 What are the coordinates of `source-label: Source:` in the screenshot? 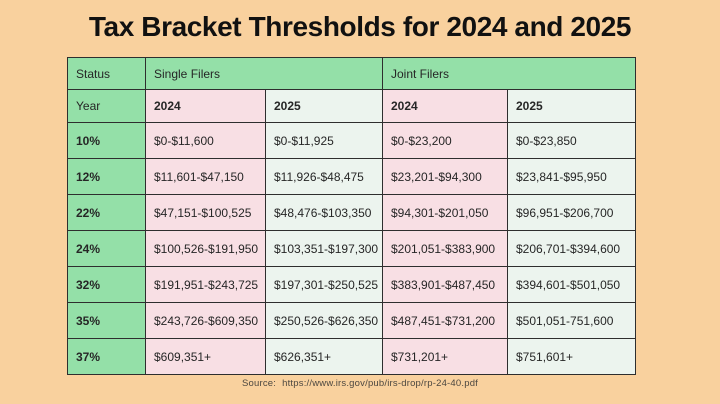 It's located at (259, 383).